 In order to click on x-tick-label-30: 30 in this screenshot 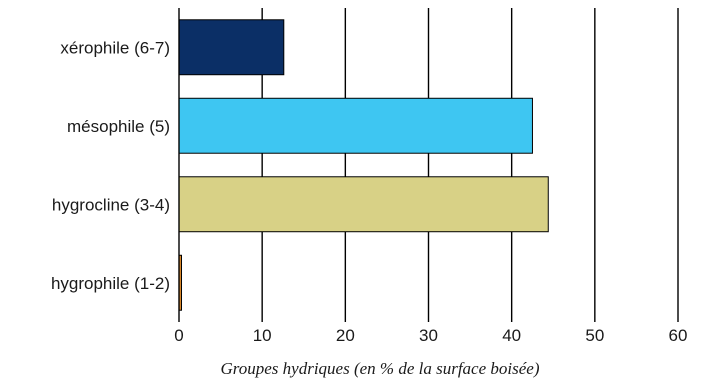, I will do `click(428, 335)`.